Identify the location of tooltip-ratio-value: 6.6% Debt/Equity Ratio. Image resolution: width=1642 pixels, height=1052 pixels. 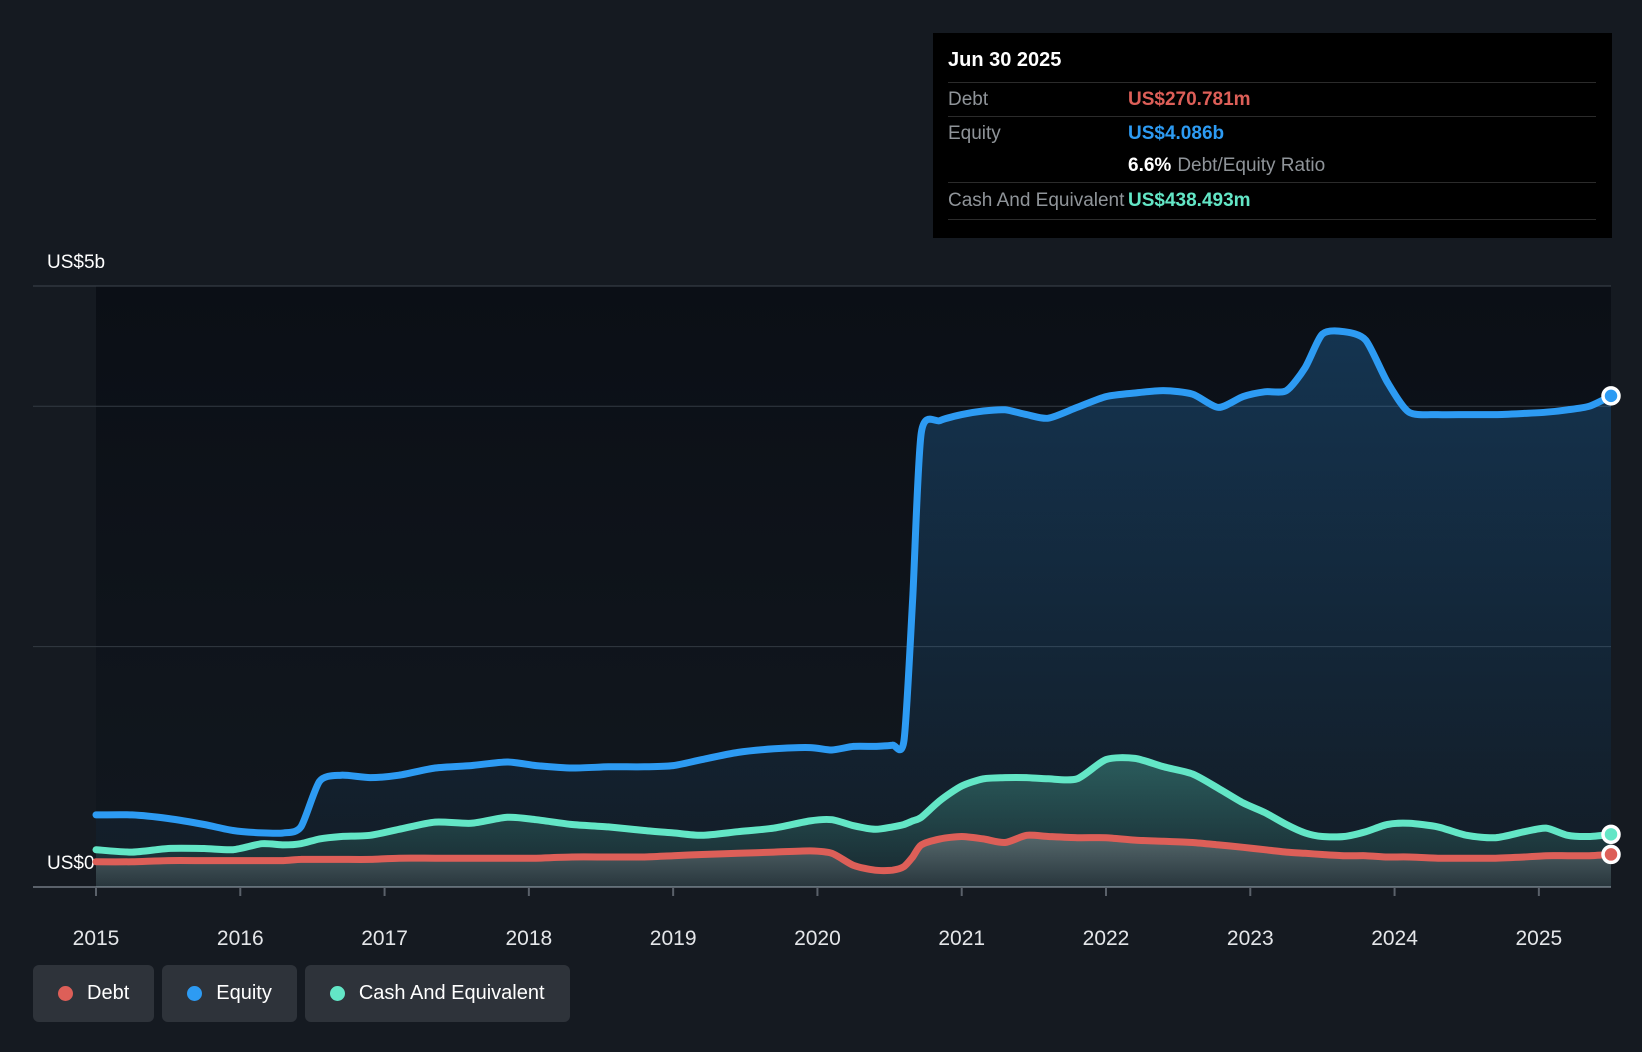
(1227, 165).